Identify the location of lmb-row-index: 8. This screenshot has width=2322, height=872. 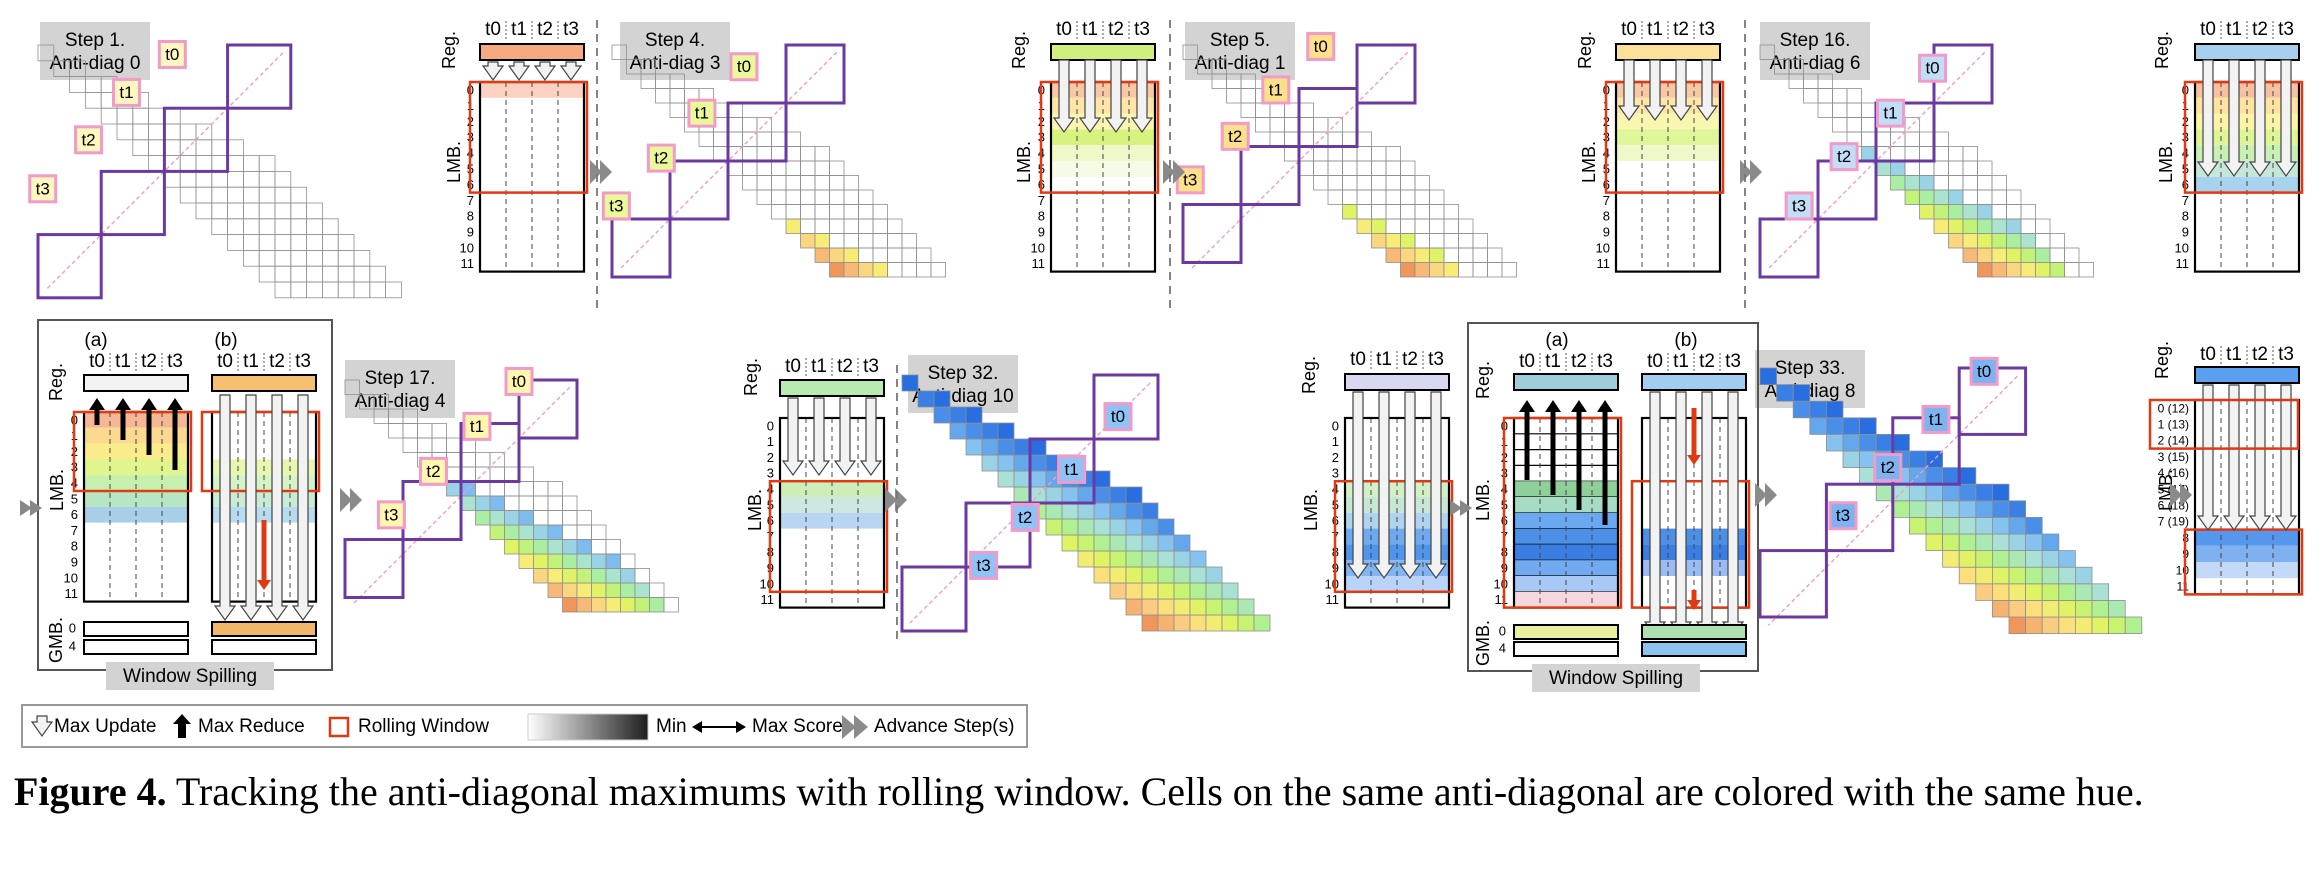
(470, 216).